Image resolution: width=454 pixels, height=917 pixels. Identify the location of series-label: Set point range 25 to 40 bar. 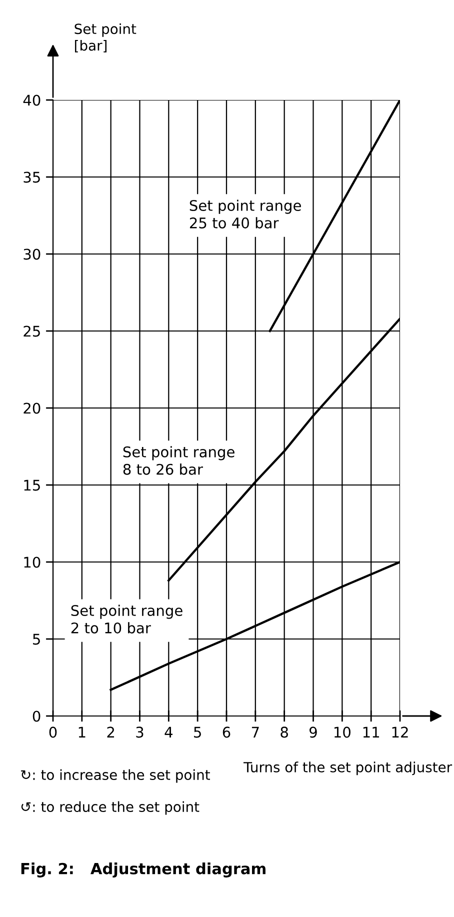
(245, 214).